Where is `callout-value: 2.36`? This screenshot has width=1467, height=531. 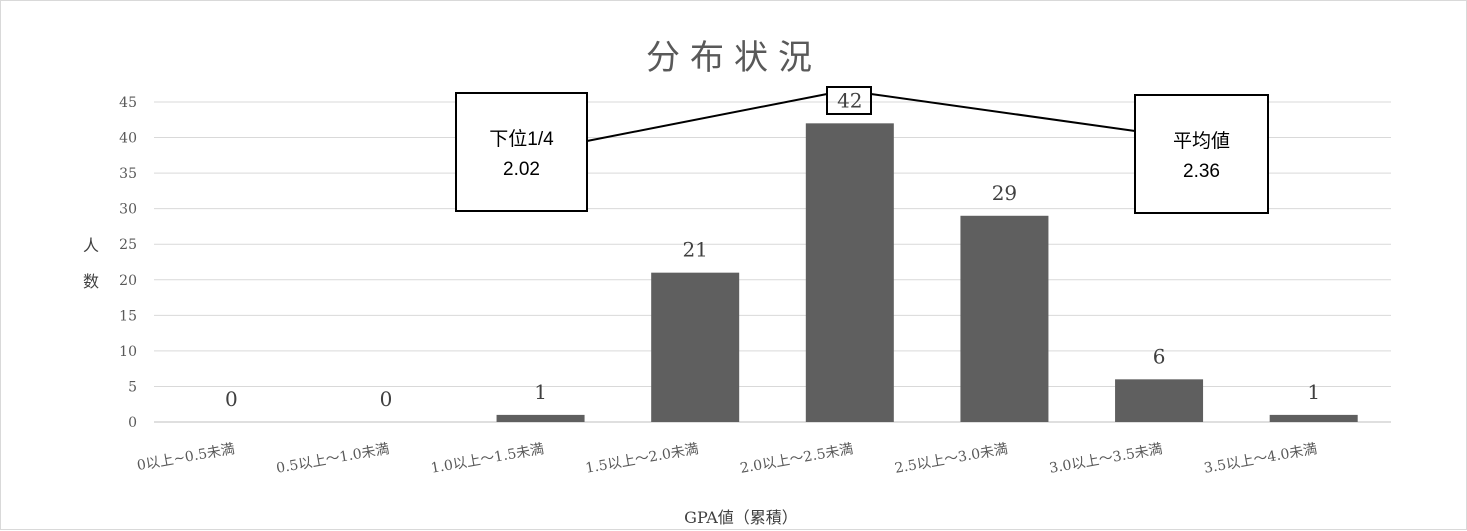
callout-value: 2.36 is located at coordinates (1201, 171).